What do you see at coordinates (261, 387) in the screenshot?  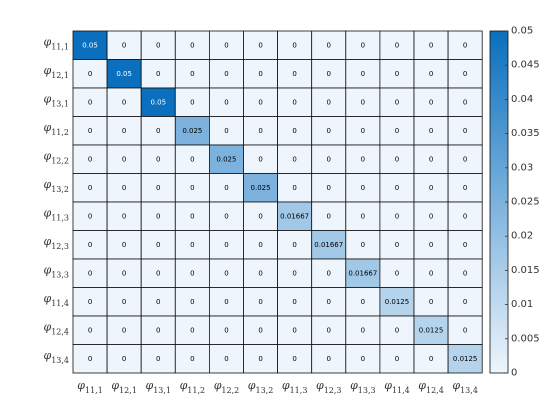 I see `column-label: φ13,2` at bounding box center [261, 387].